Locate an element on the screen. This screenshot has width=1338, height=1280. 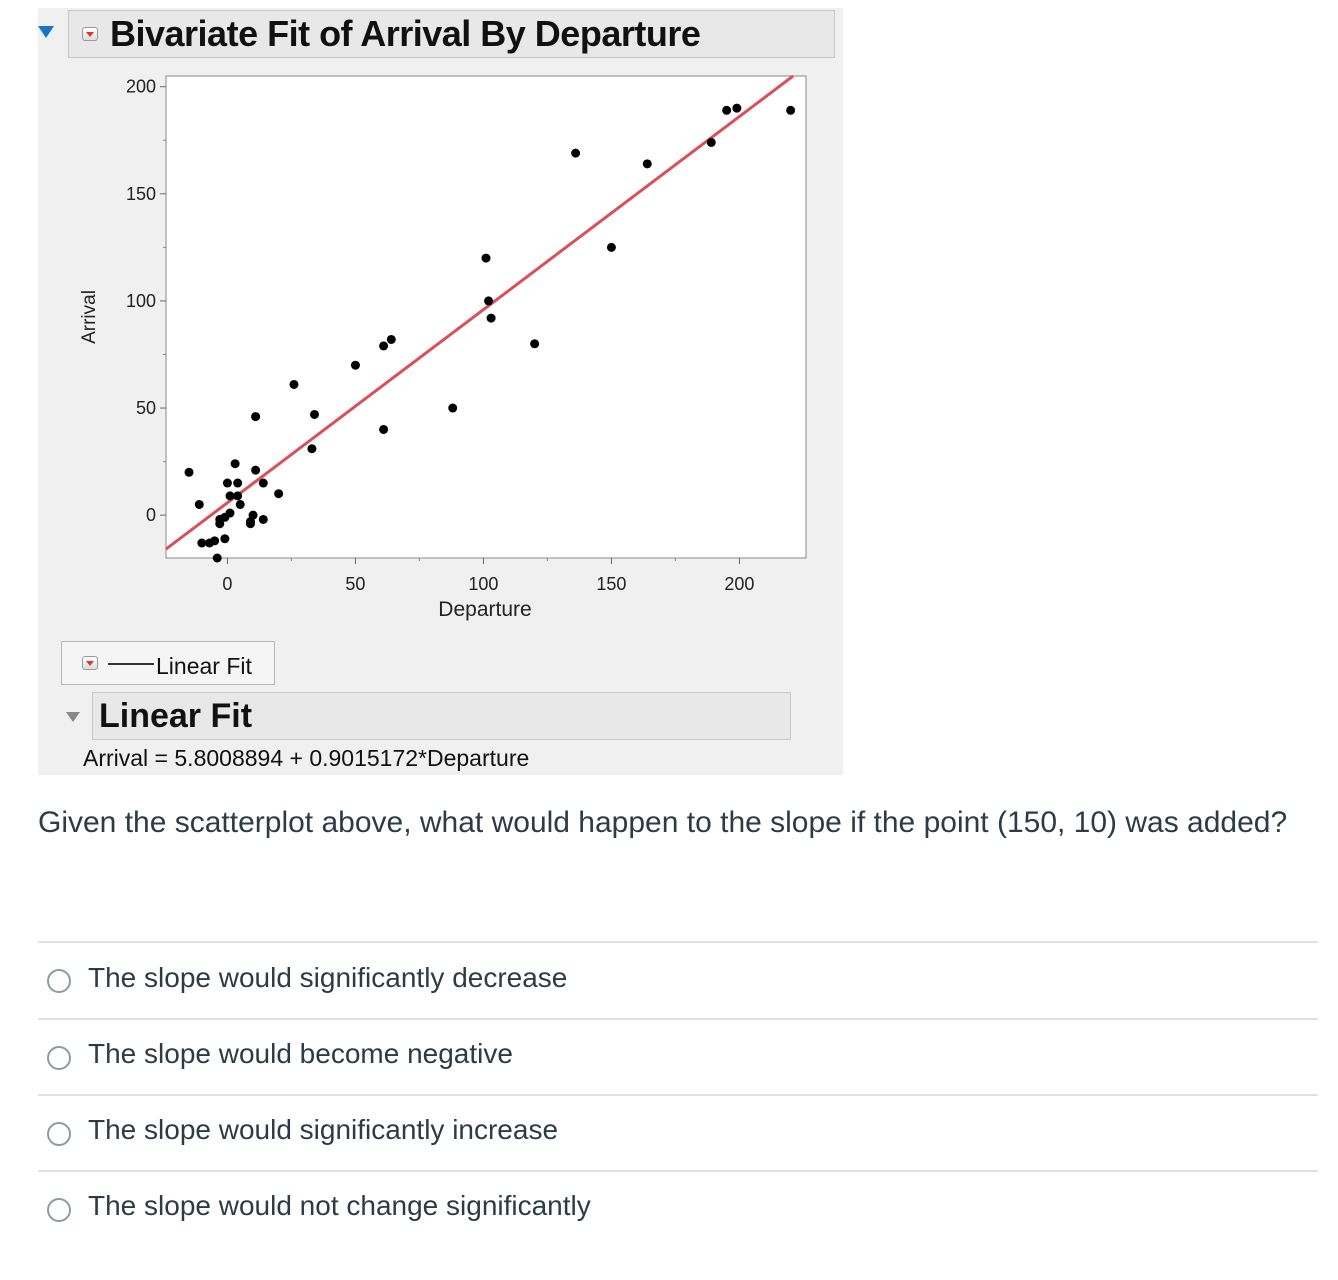
legend-label: Linear Fit is located at coordinates (204, 666).